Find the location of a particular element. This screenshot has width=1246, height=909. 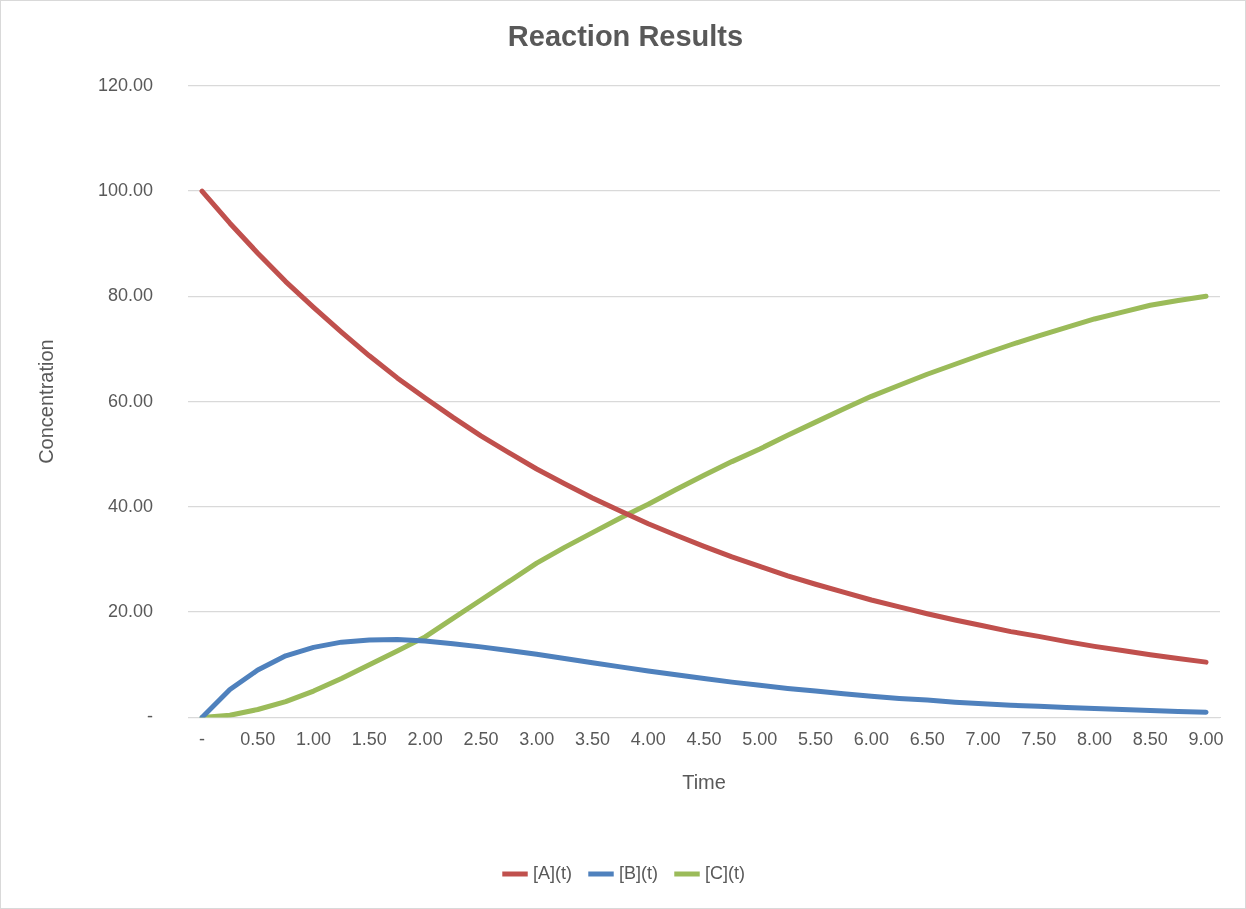

chart-title: Reaction Results is located at coordinates (625, 36).